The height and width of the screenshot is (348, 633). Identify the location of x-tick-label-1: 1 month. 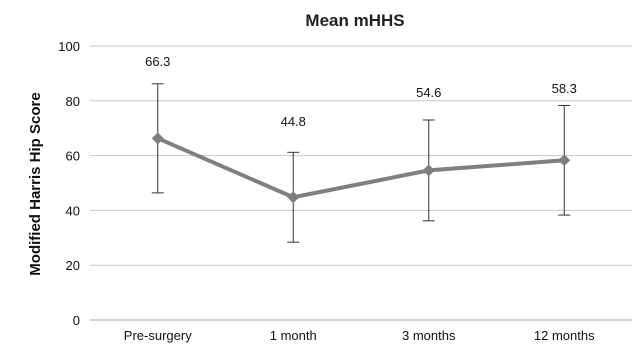
(293, 335).